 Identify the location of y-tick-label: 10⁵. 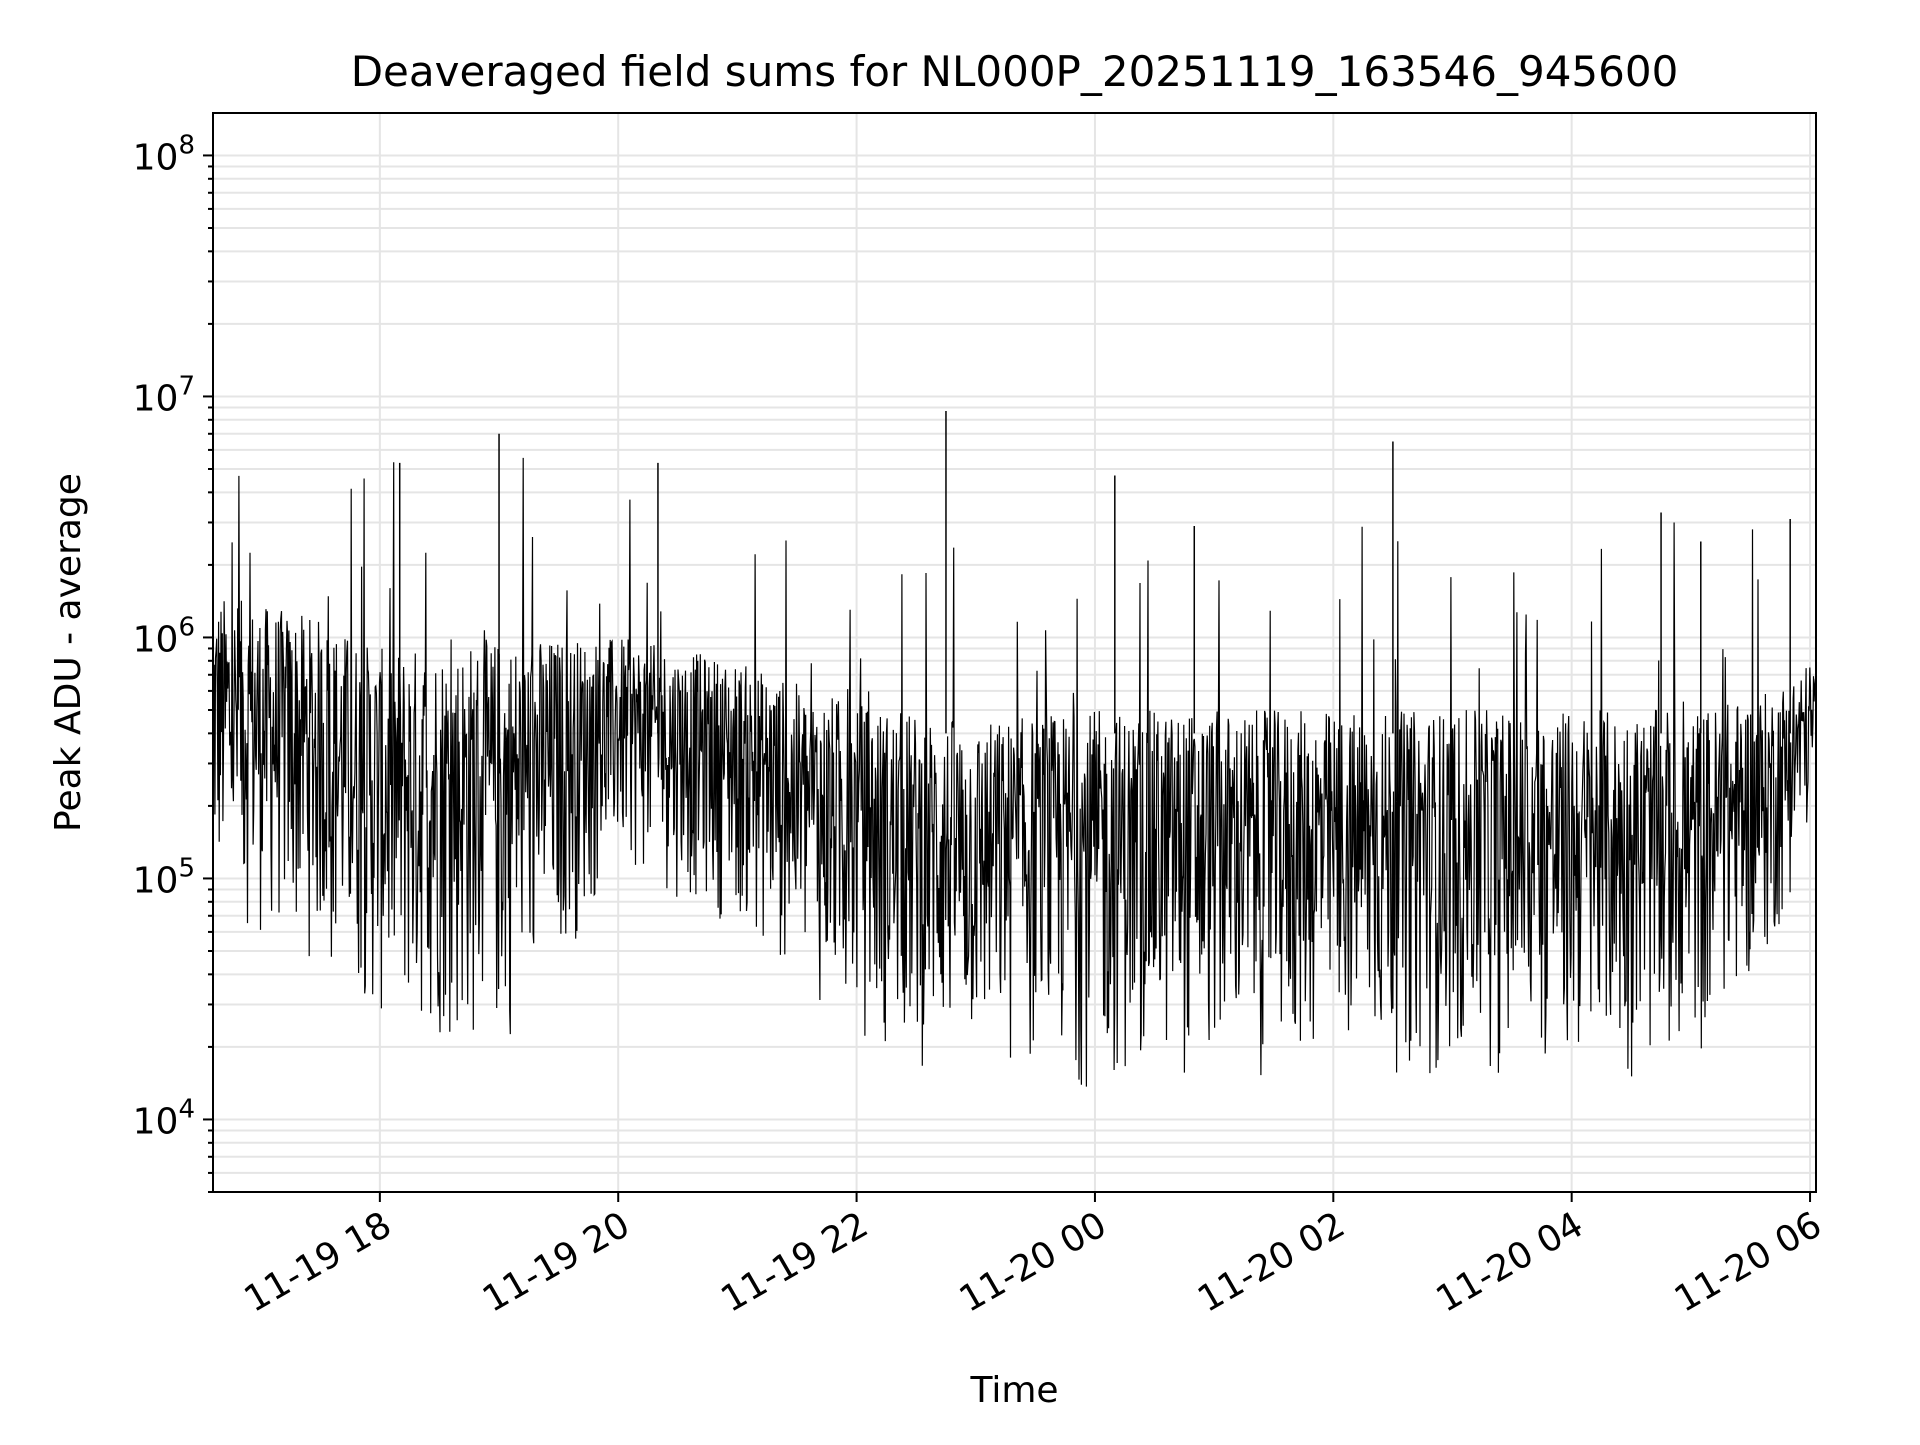
(164, 877).